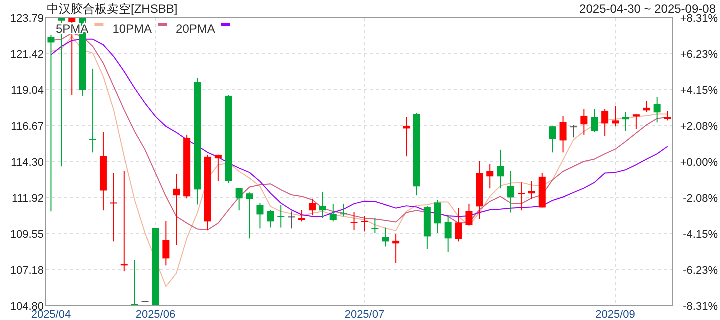 The width and height of the screenshot is (720, 320). Describe the element at coordinates (700, 307) in the screenshot. I see `y2-tick-label: -8.31%` at that location.